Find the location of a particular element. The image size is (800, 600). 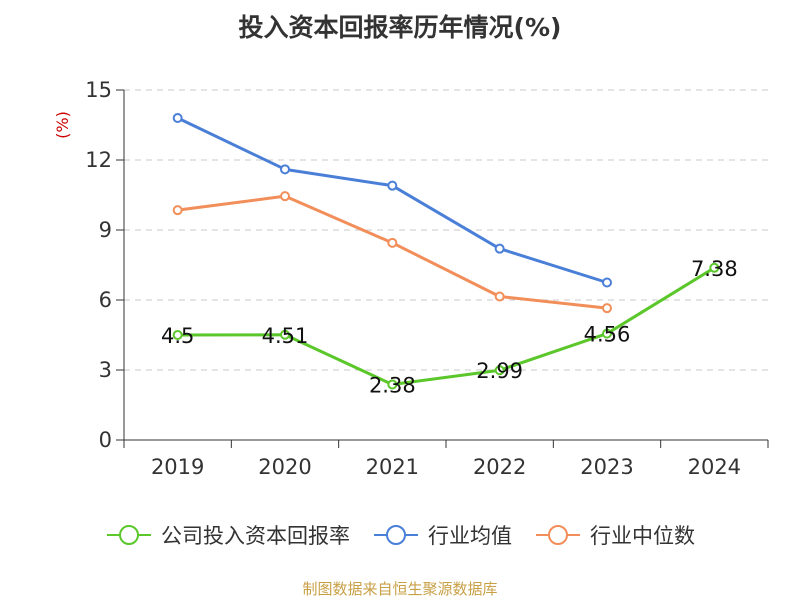

data-source-note: 制图数据来自恒生聚源数据库 is located at coordinates (400, 589).